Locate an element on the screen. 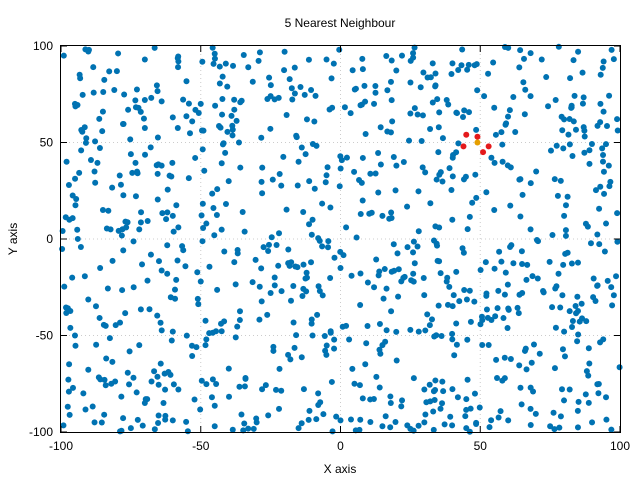 Image resolution: width=640 pixels, height=480 pixels. y-tick-label: 0 is located at coordinates (49, 239).